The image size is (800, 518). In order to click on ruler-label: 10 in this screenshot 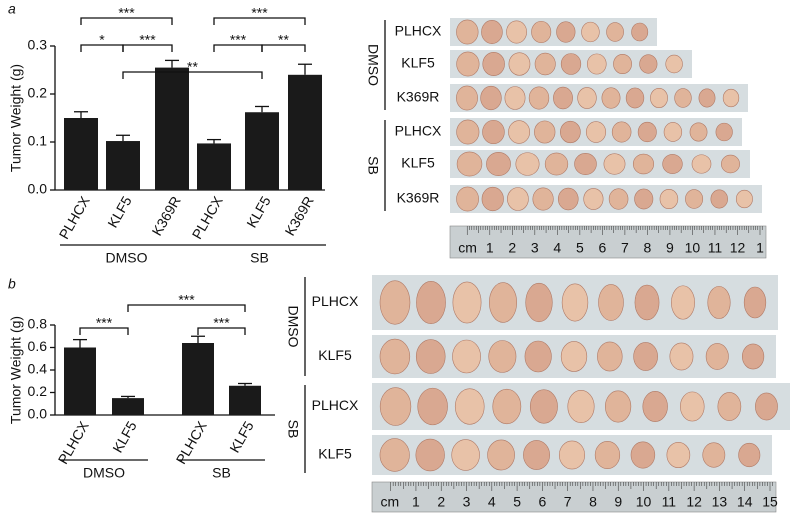, I will do `click(644, 502)`.